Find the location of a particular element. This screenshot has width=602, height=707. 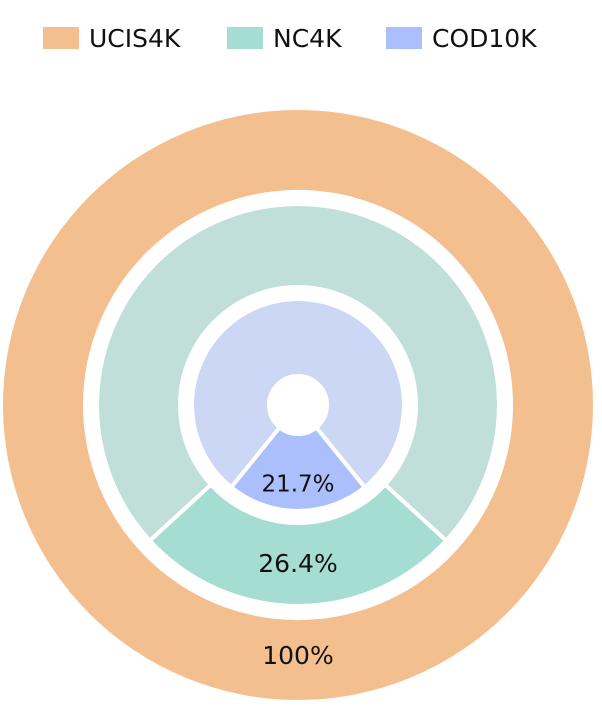

legend-item-ucis4k: UCIS4K is located at coordinates (111, 38).